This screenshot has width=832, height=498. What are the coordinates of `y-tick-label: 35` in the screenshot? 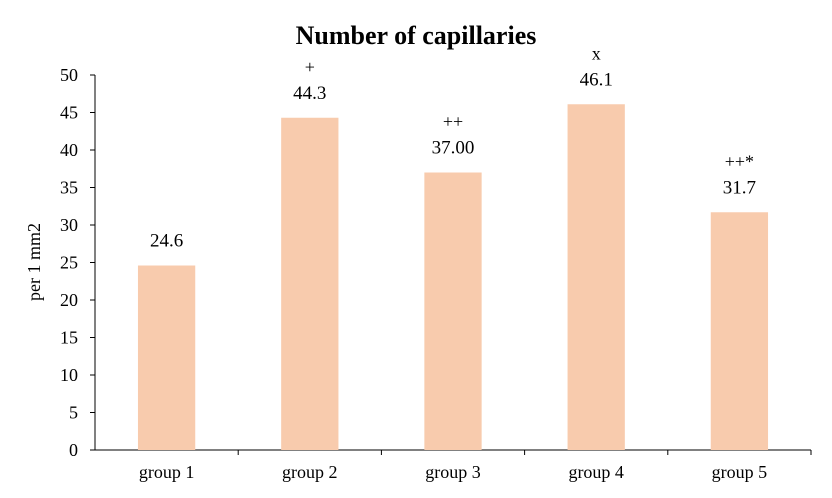 It's located at (69, 188).